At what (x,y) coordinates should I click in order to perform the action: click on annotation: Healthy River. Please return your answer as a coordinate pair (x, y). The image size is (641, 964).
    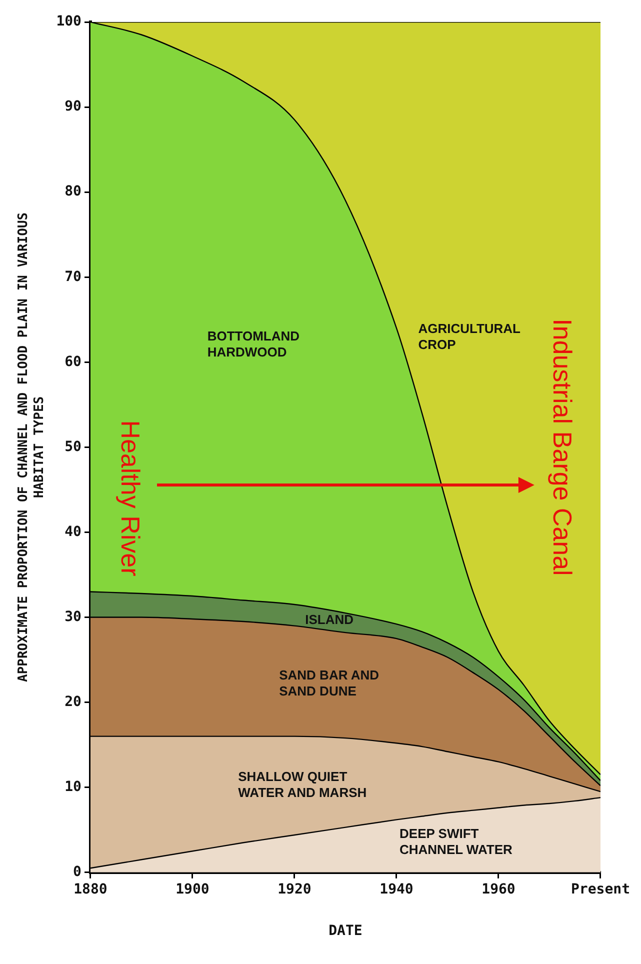
    Looking at the image, I should click on (130, 498).